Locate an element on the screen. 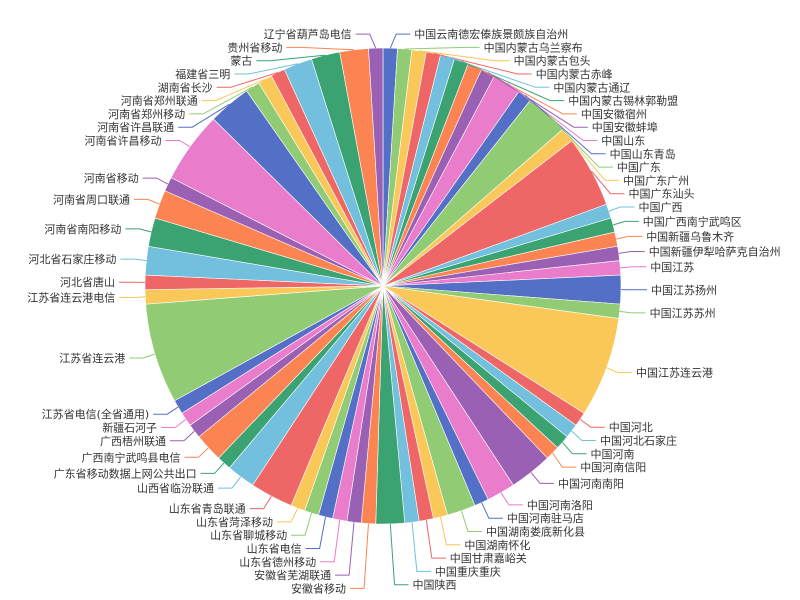  slice-label: 中国河北石家庄 is located at coordinates (638, 441).